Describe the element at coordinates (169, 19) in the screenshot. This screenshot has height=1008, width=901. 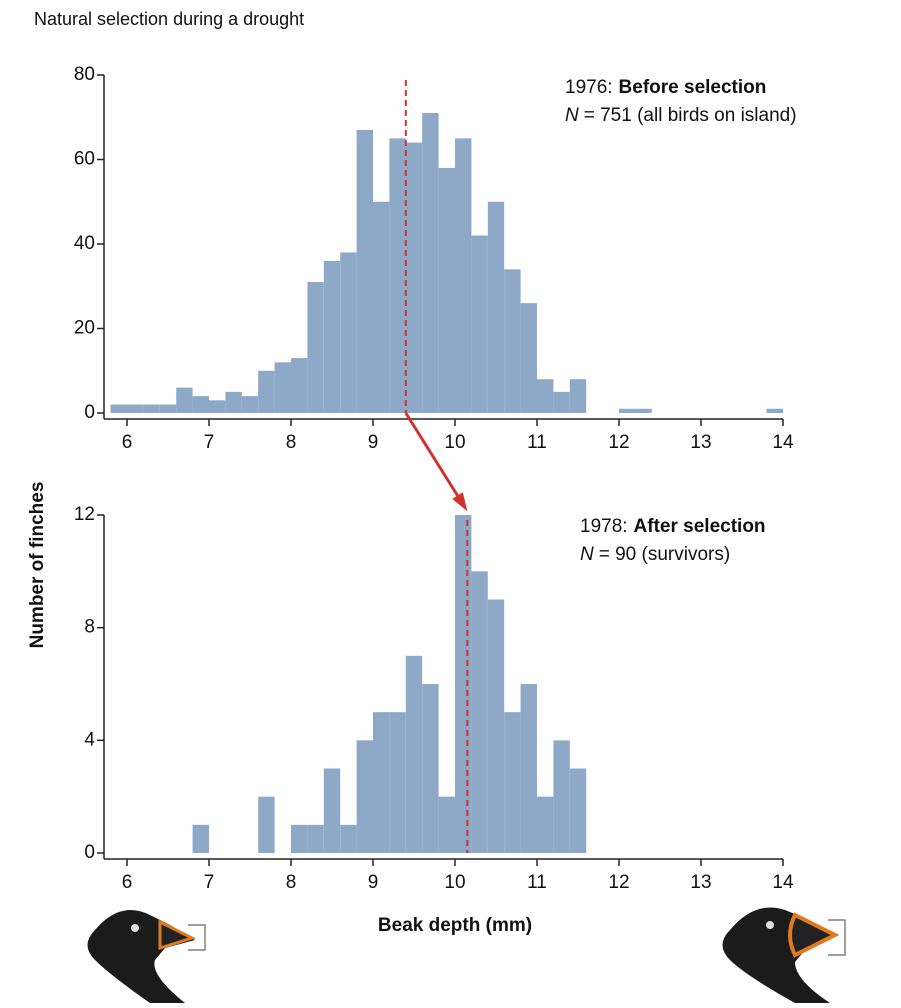
I see `title: Natural selection during a drought` at that location.